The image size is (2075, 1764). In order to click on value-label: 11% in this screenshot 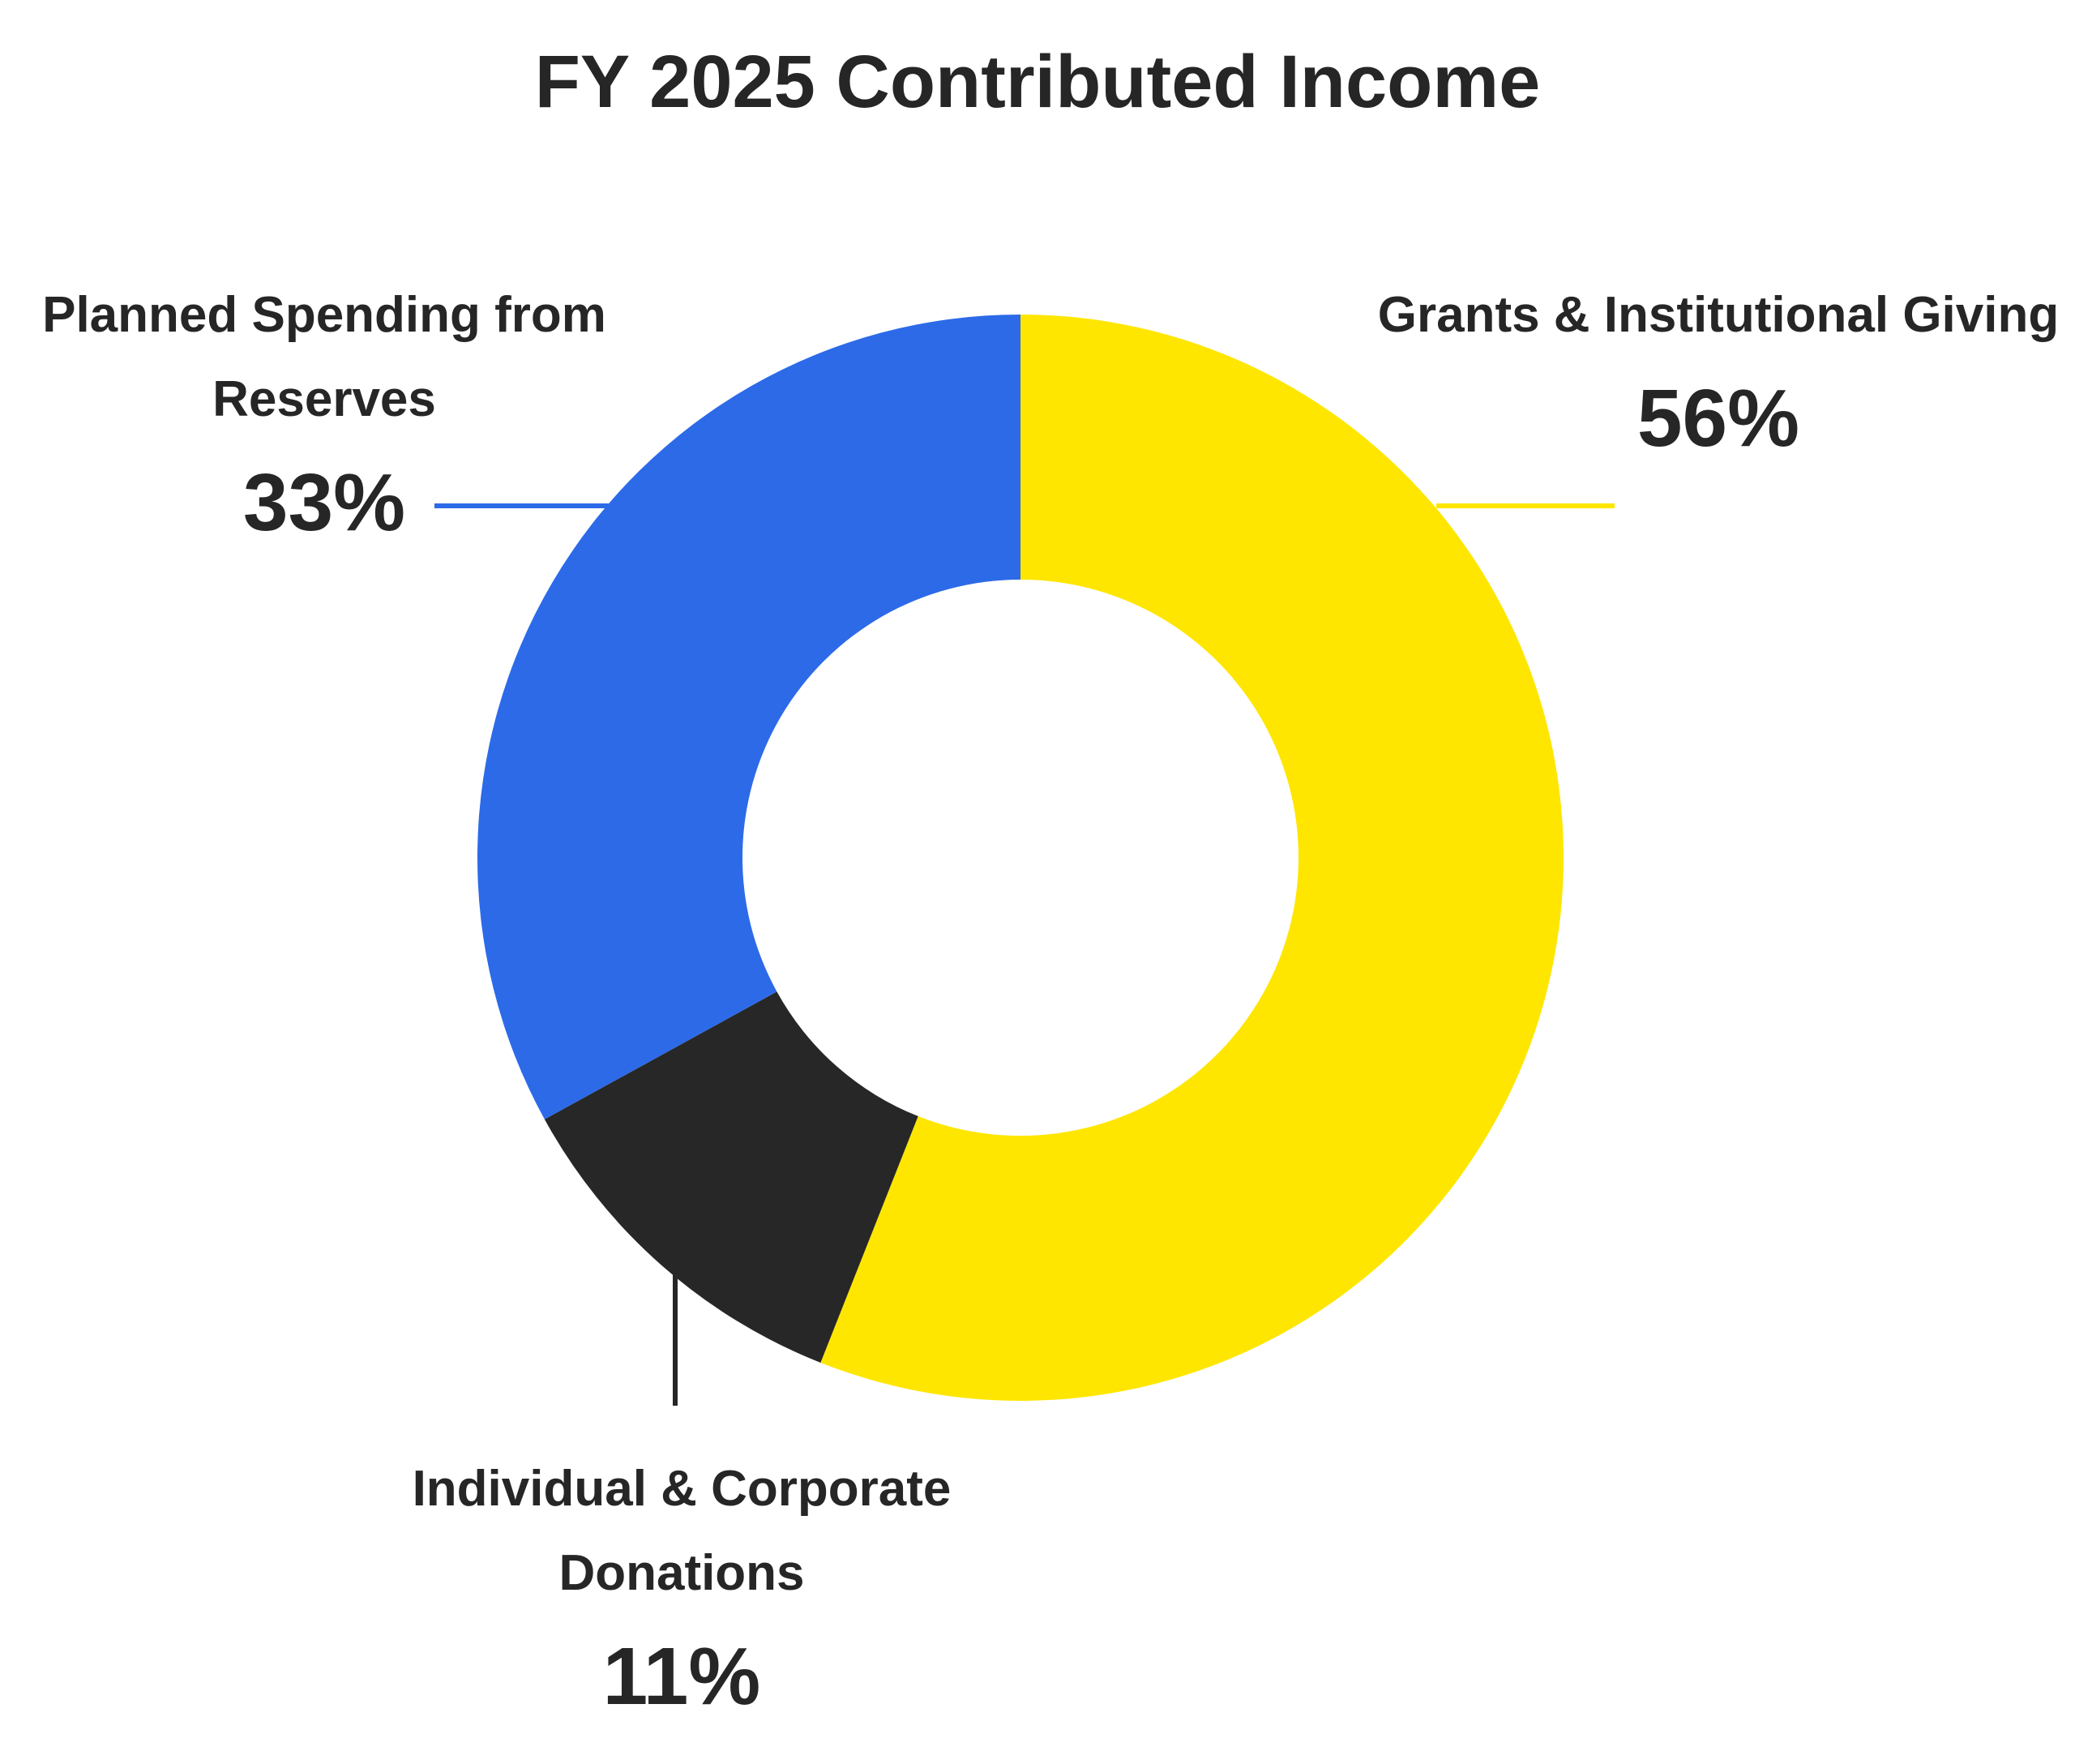, I will do `click(682, 1676)`.